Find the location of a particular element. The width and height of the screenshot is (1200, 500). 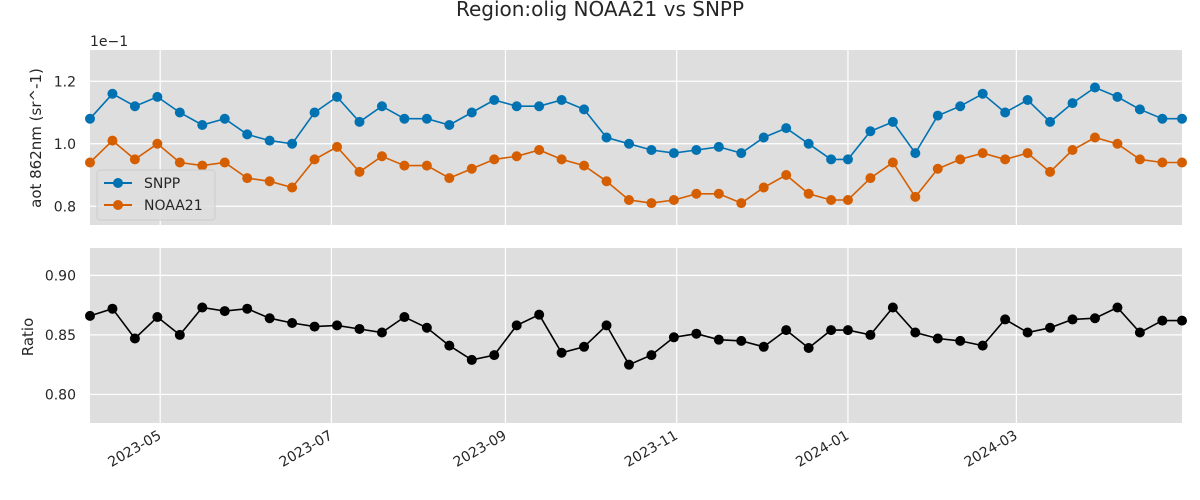

legend-snpp-marker is located at coordinates (118, 183).